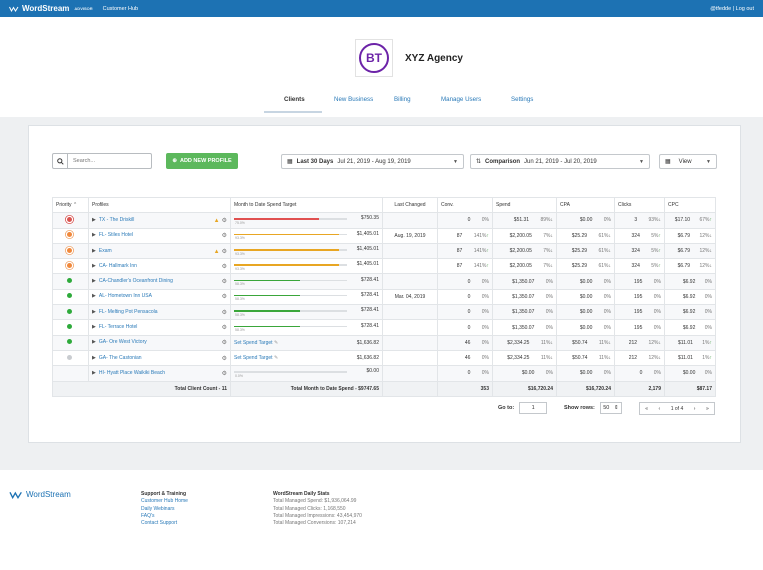 This screenshot has width=763, height=570. What do you see at coordinates (639, 205) in the screenshot?
I see `col-clicks: Clicks` at bounding box center [639, 205].